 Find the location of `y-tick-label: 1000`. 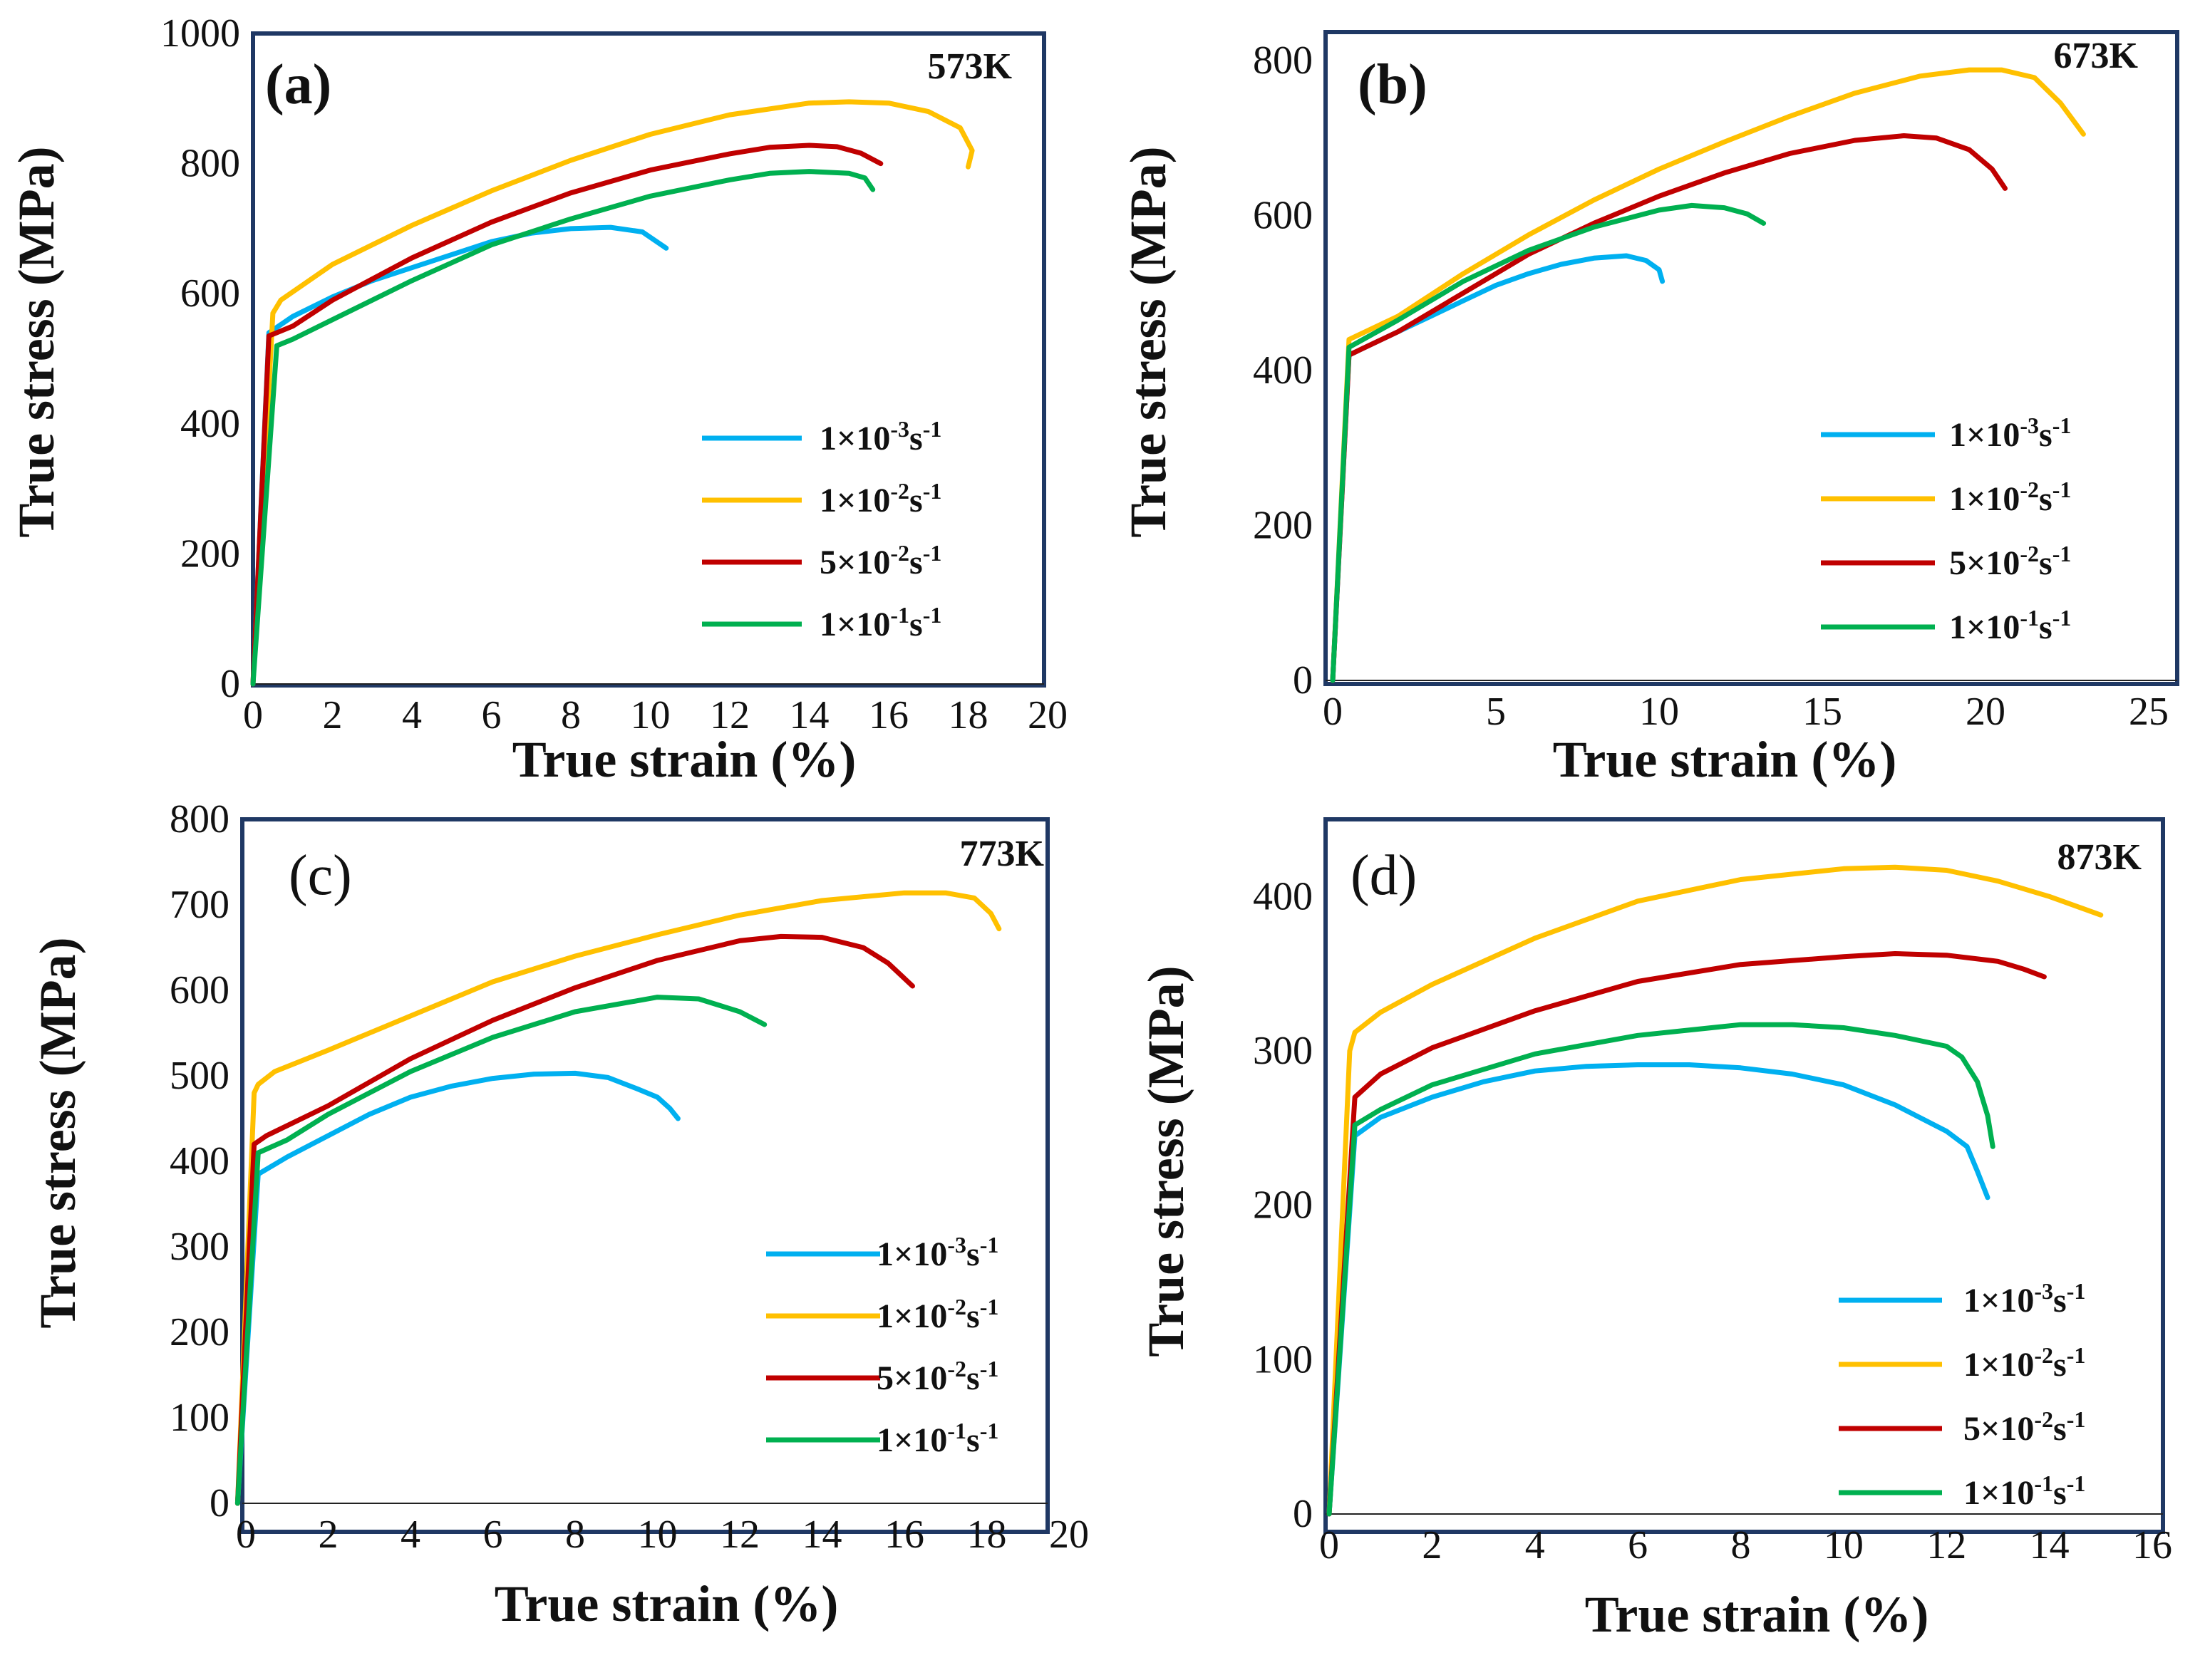

y-tick-label: 1000 is located at coordinates (200, 33).